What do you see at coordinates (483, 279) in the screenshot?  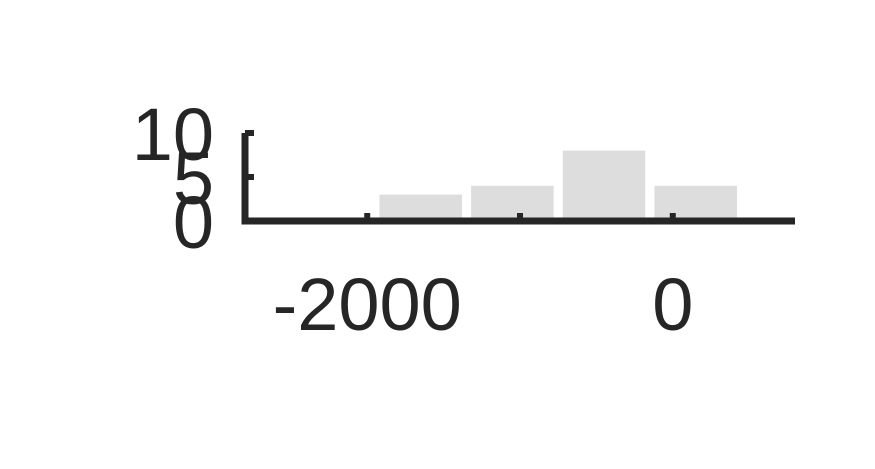 I see `x-ticks-group: -2000 0` at bounding box center [483, 279].